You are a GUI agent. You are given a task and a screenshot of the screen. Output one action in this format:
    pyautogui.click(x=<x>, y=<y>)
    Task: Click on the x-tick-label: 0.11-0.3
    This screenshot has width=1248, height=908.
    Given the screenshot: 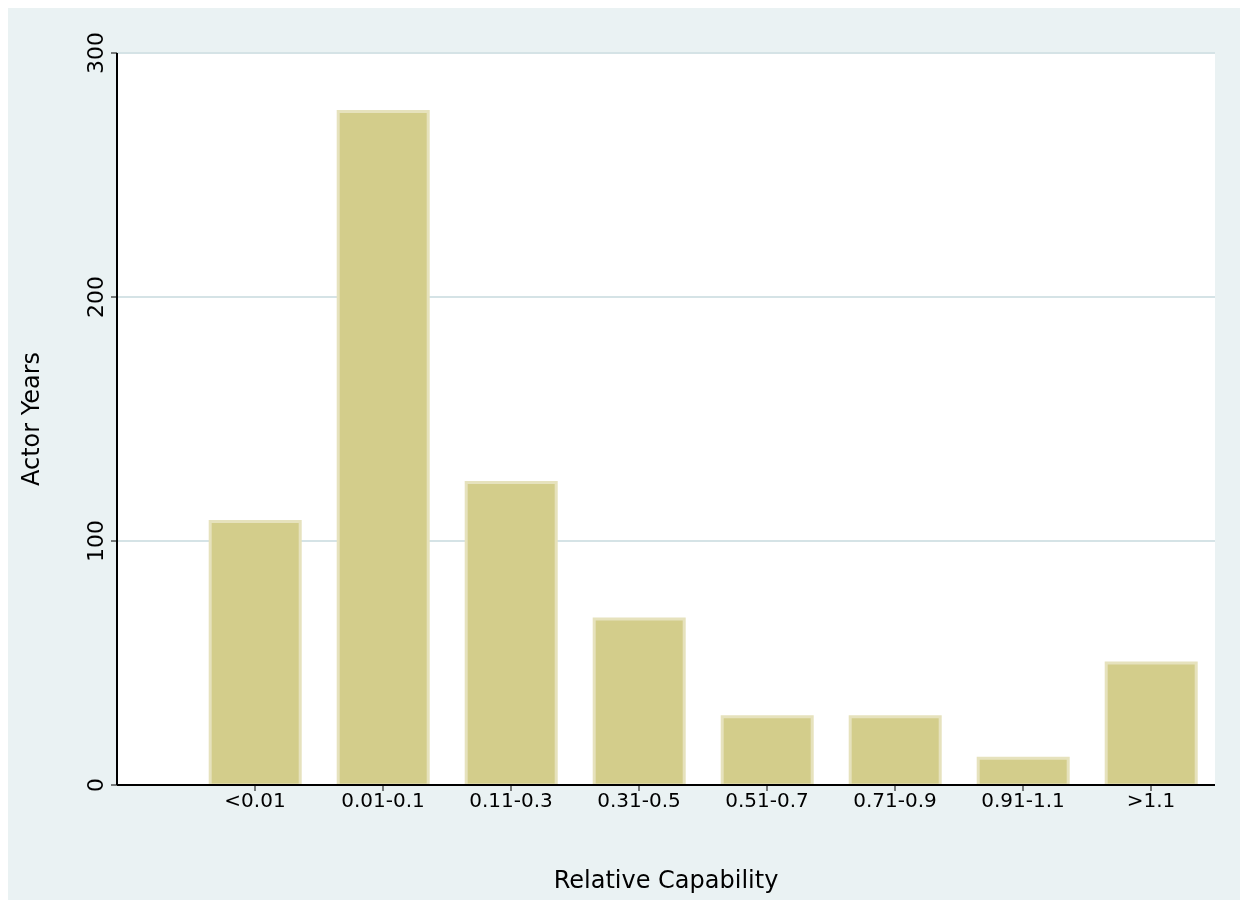 What is the action you would take?
    pyautogui.click(x=511, y=800)
    